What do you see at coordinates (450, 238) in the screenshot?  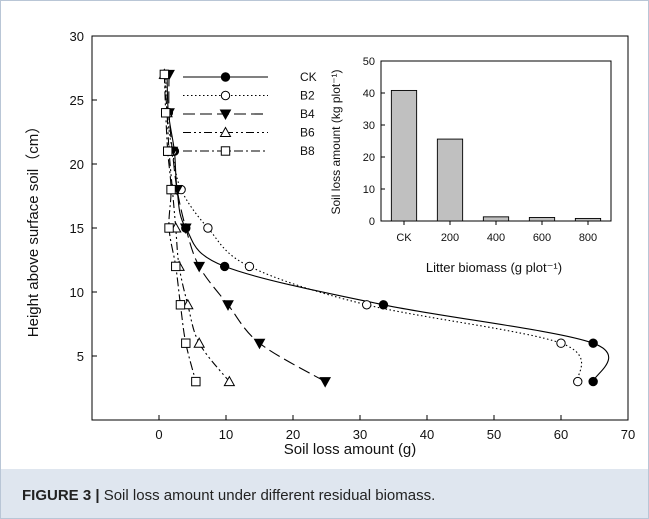 I see `inset-x-tick-label: 200` at bounding box center [450, 238].